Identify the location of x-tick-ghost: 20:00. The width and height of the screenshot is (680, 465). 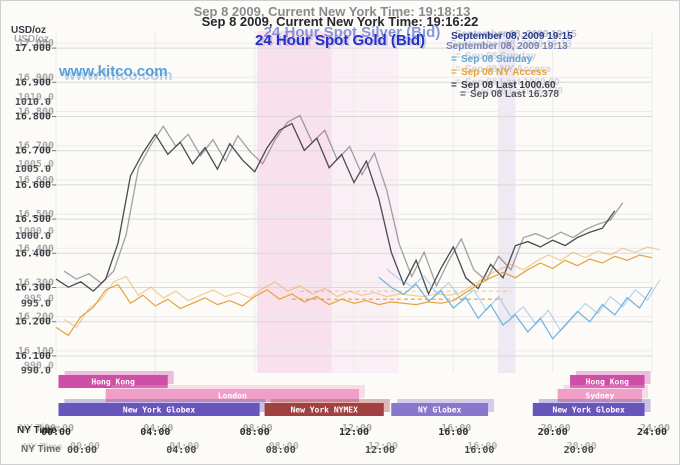
(556, 428).